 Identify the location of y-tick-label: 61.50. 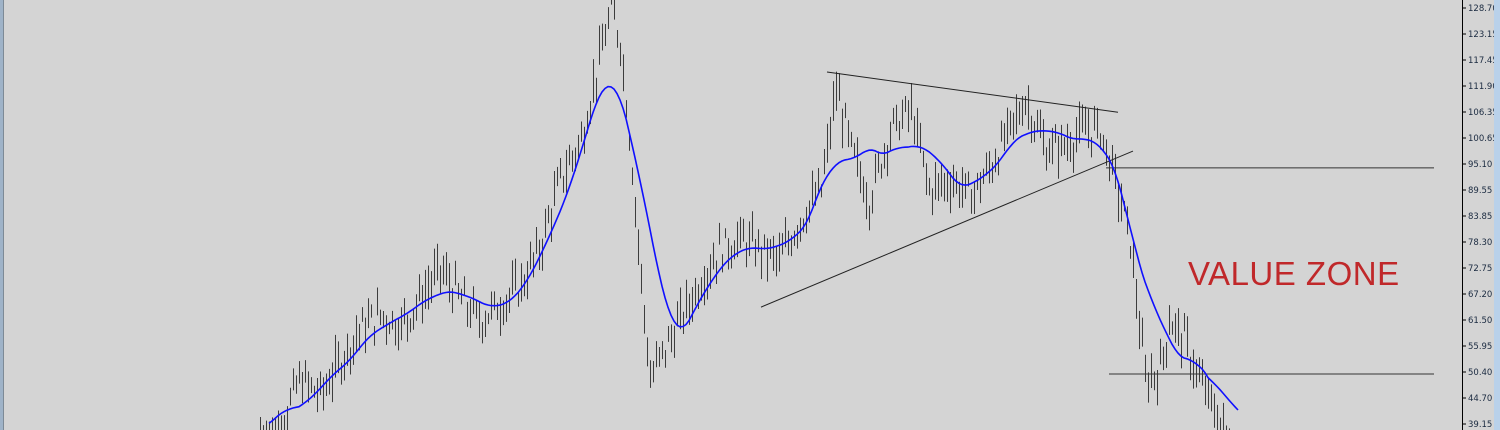
(1480, 321).